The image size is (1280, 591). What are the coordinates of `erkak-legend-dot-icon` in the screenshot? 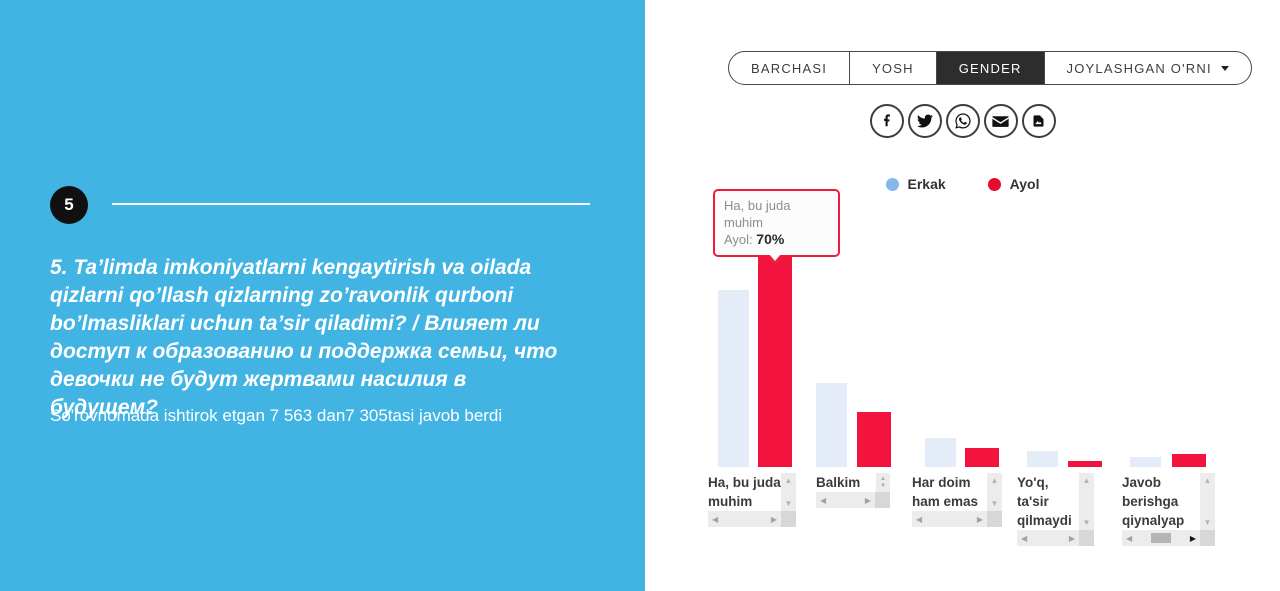 It's located at (892, 184).